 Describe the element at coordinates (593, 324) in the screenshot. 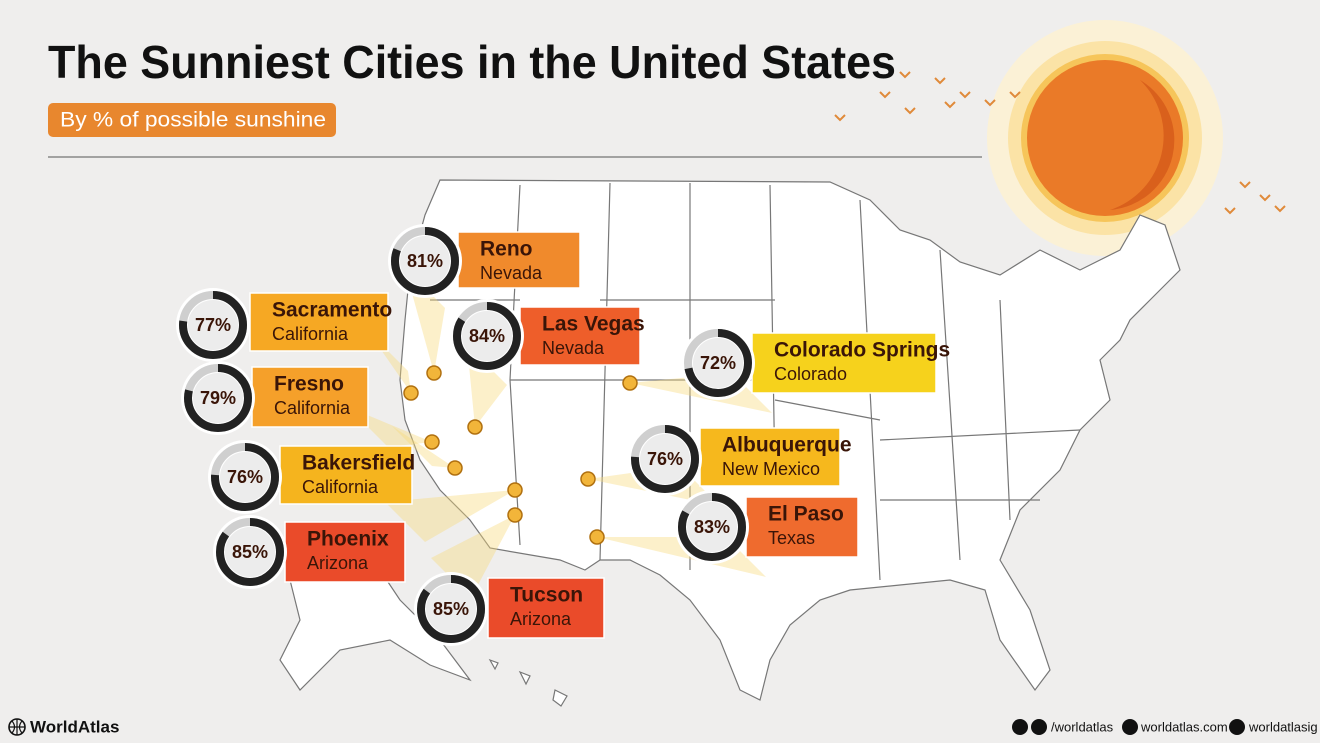

I see `city-name: Las Vegas` at that location.